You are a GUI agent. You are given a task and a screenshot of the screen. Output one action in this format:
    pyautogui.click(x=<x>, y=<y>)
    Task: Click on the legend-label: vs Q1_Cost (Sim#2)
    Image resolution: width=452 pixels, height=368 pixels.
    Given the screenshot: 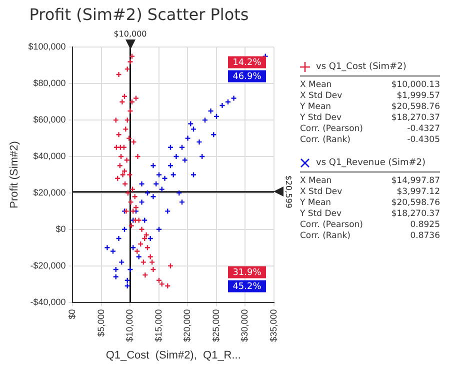 What is the action you would take?
    pyautogui.click(x=361, y=67)
    